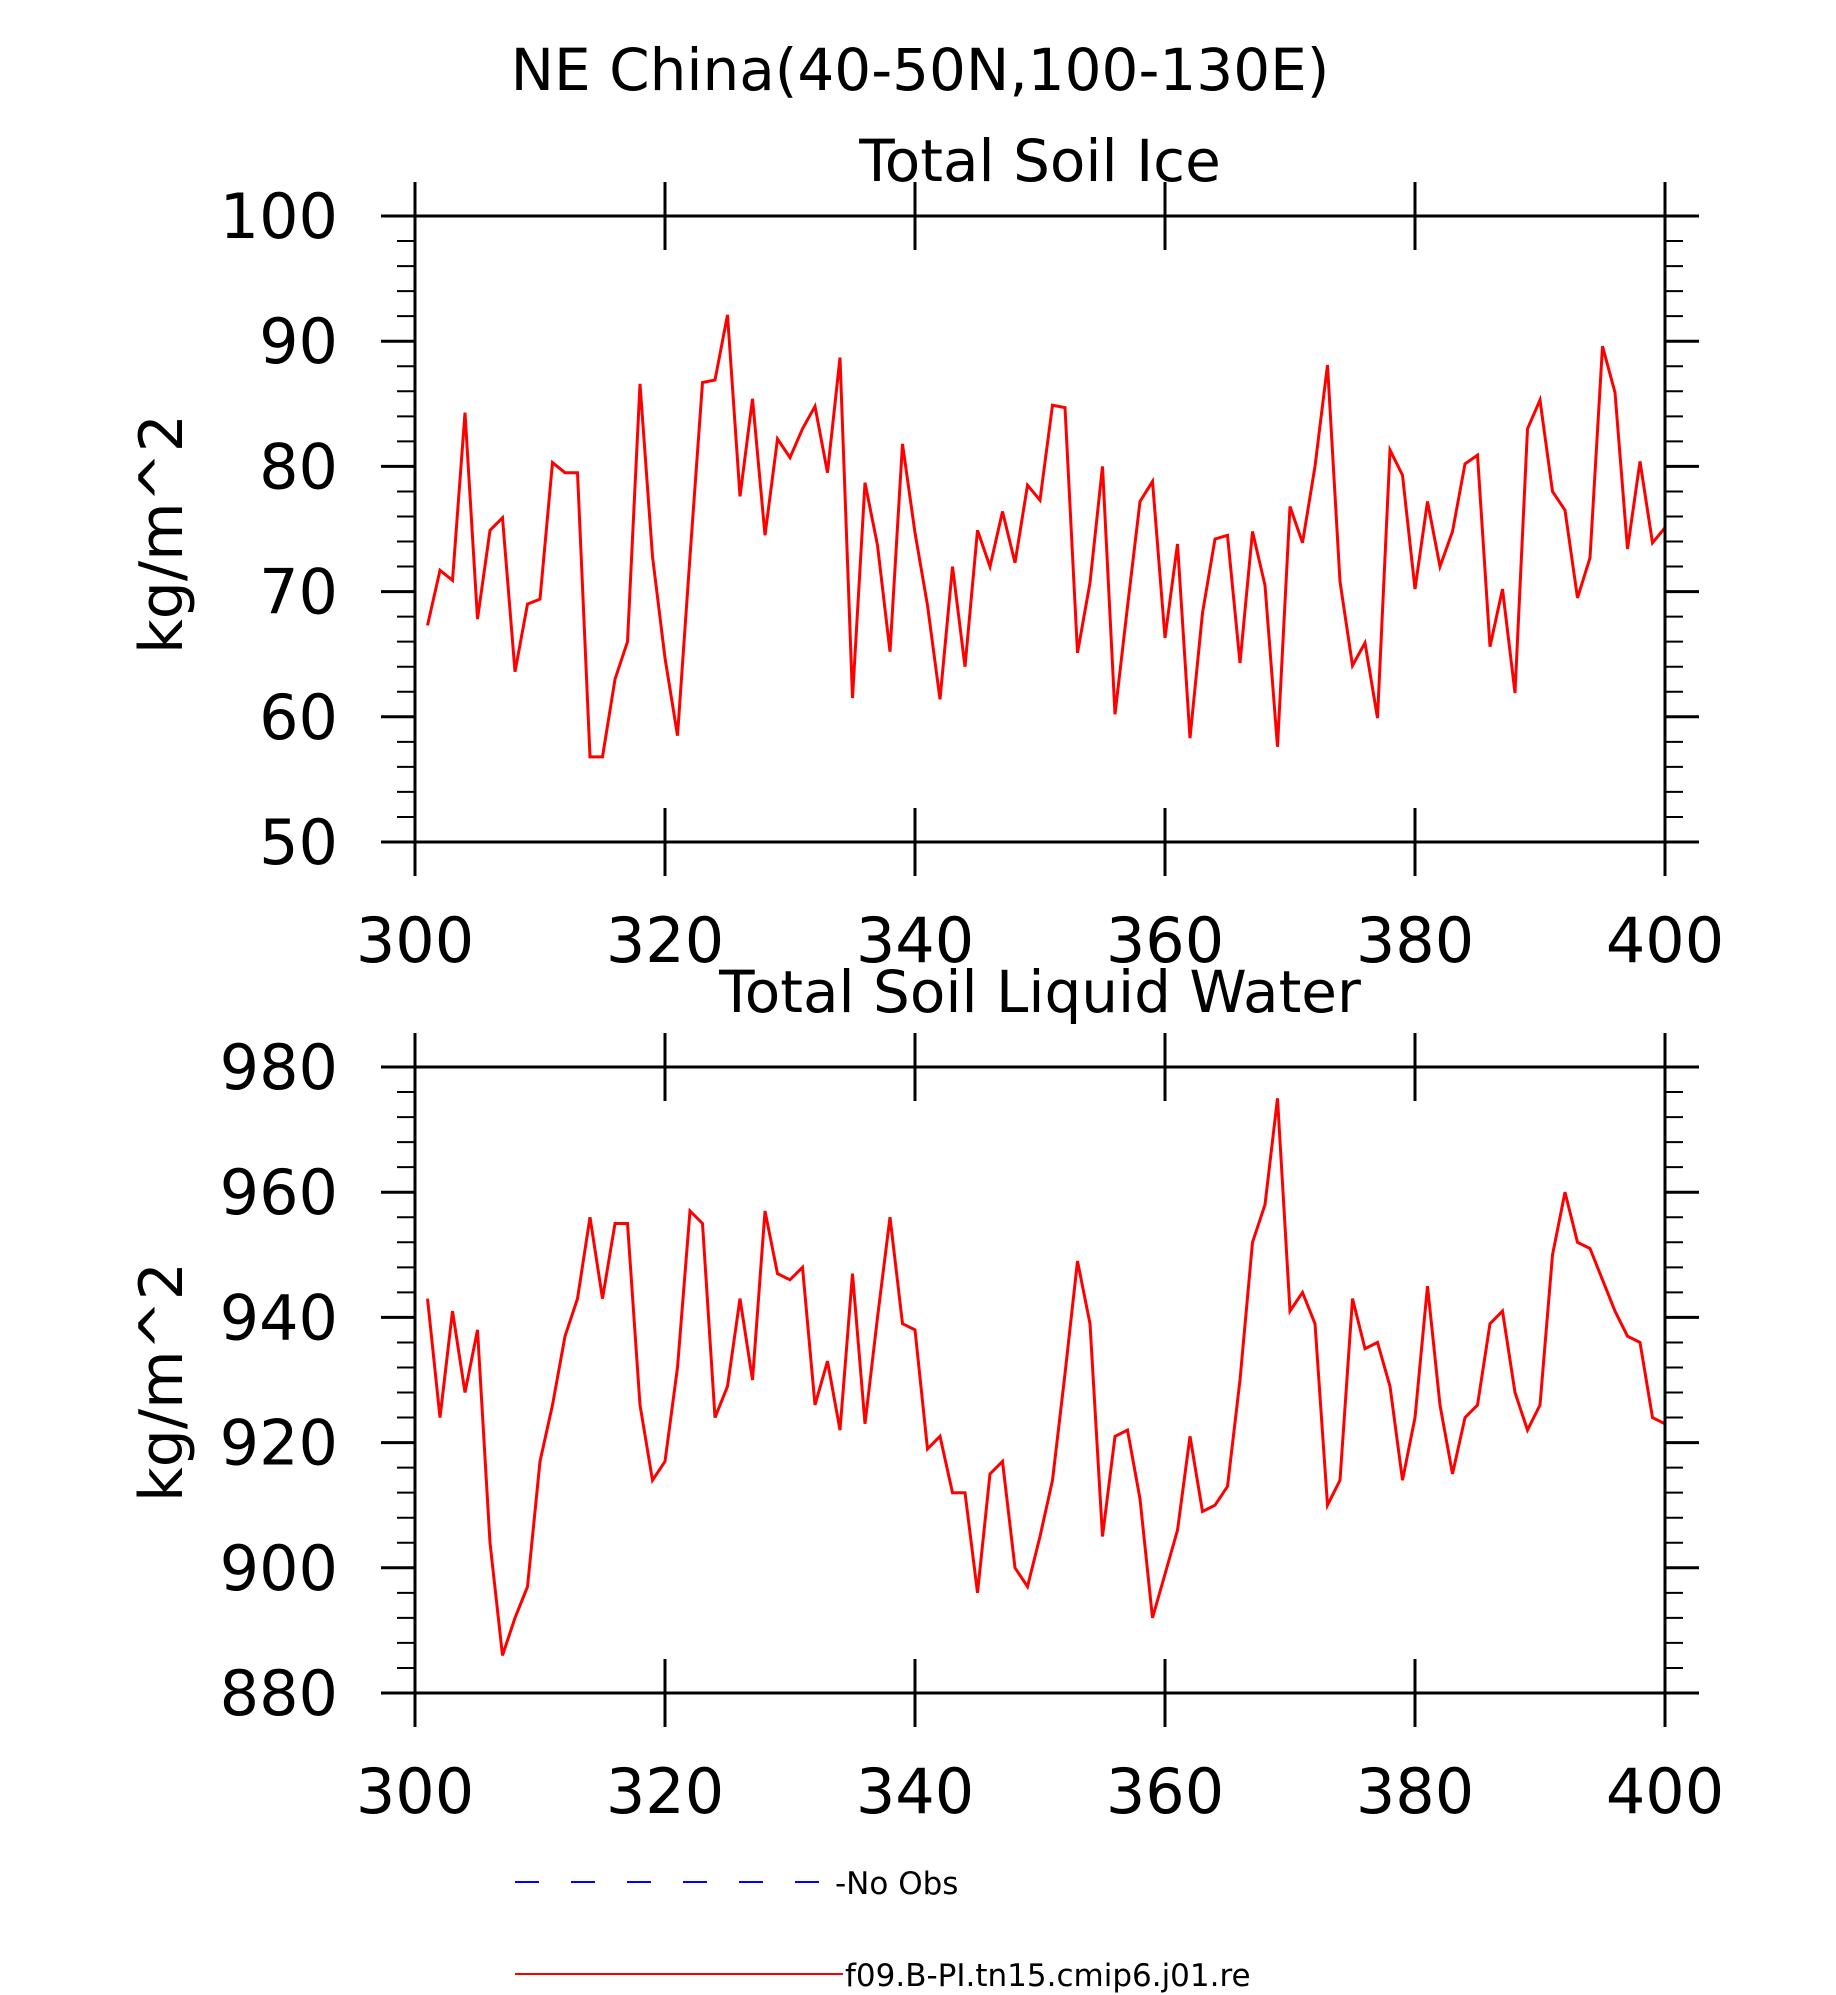 The width and height of the screenshot is (1836, 1995). Describe the element at coordinates (279, 1380) in the screenshot. I see `y-tick-labels: 880 900 920 940 960 980` at that location.